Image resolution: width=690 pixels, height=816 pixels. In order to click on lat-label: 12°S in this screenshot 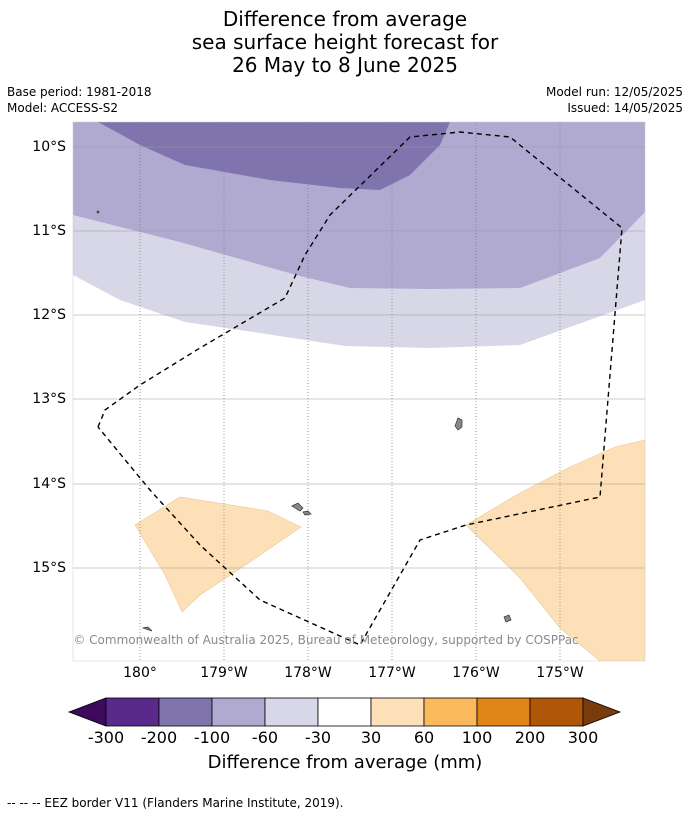, I will do `click(49, 315)`.